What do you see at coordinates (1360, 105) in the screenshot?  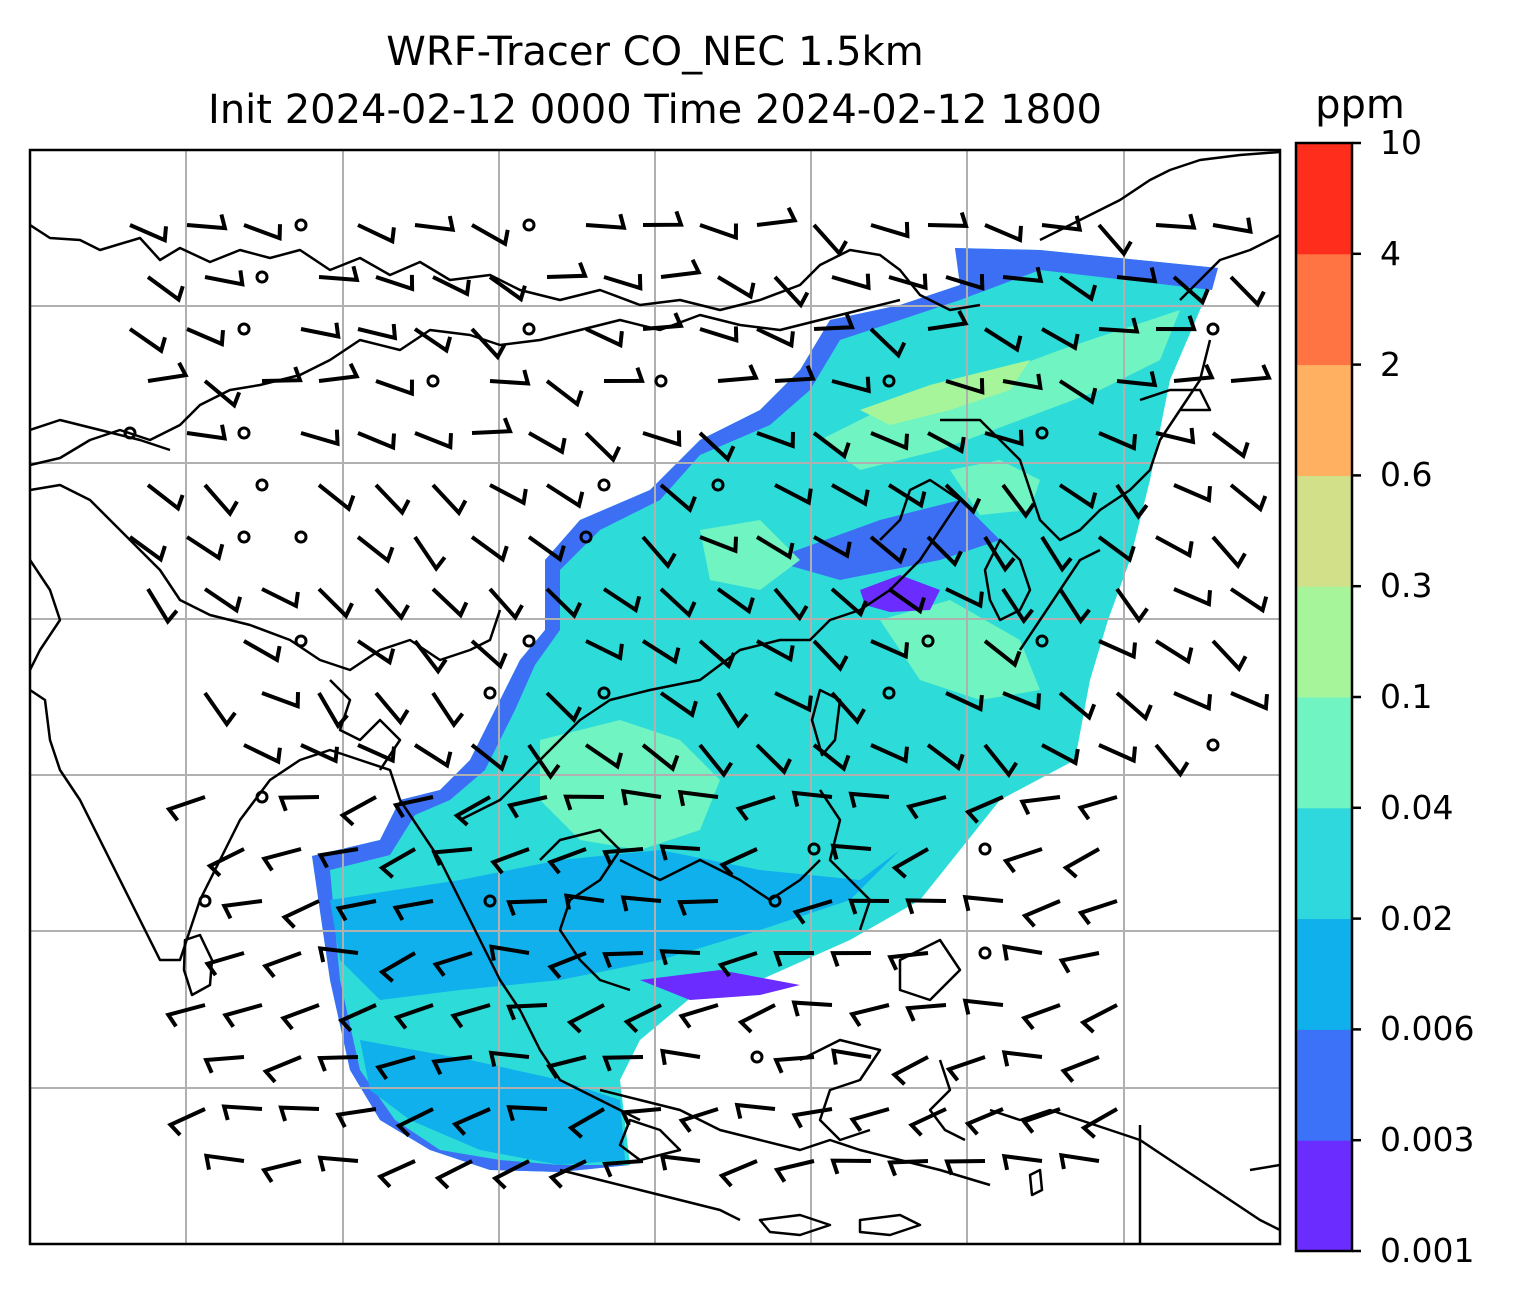 I see `colorbar-unit: ppm` at bounding box center [1360, 105].